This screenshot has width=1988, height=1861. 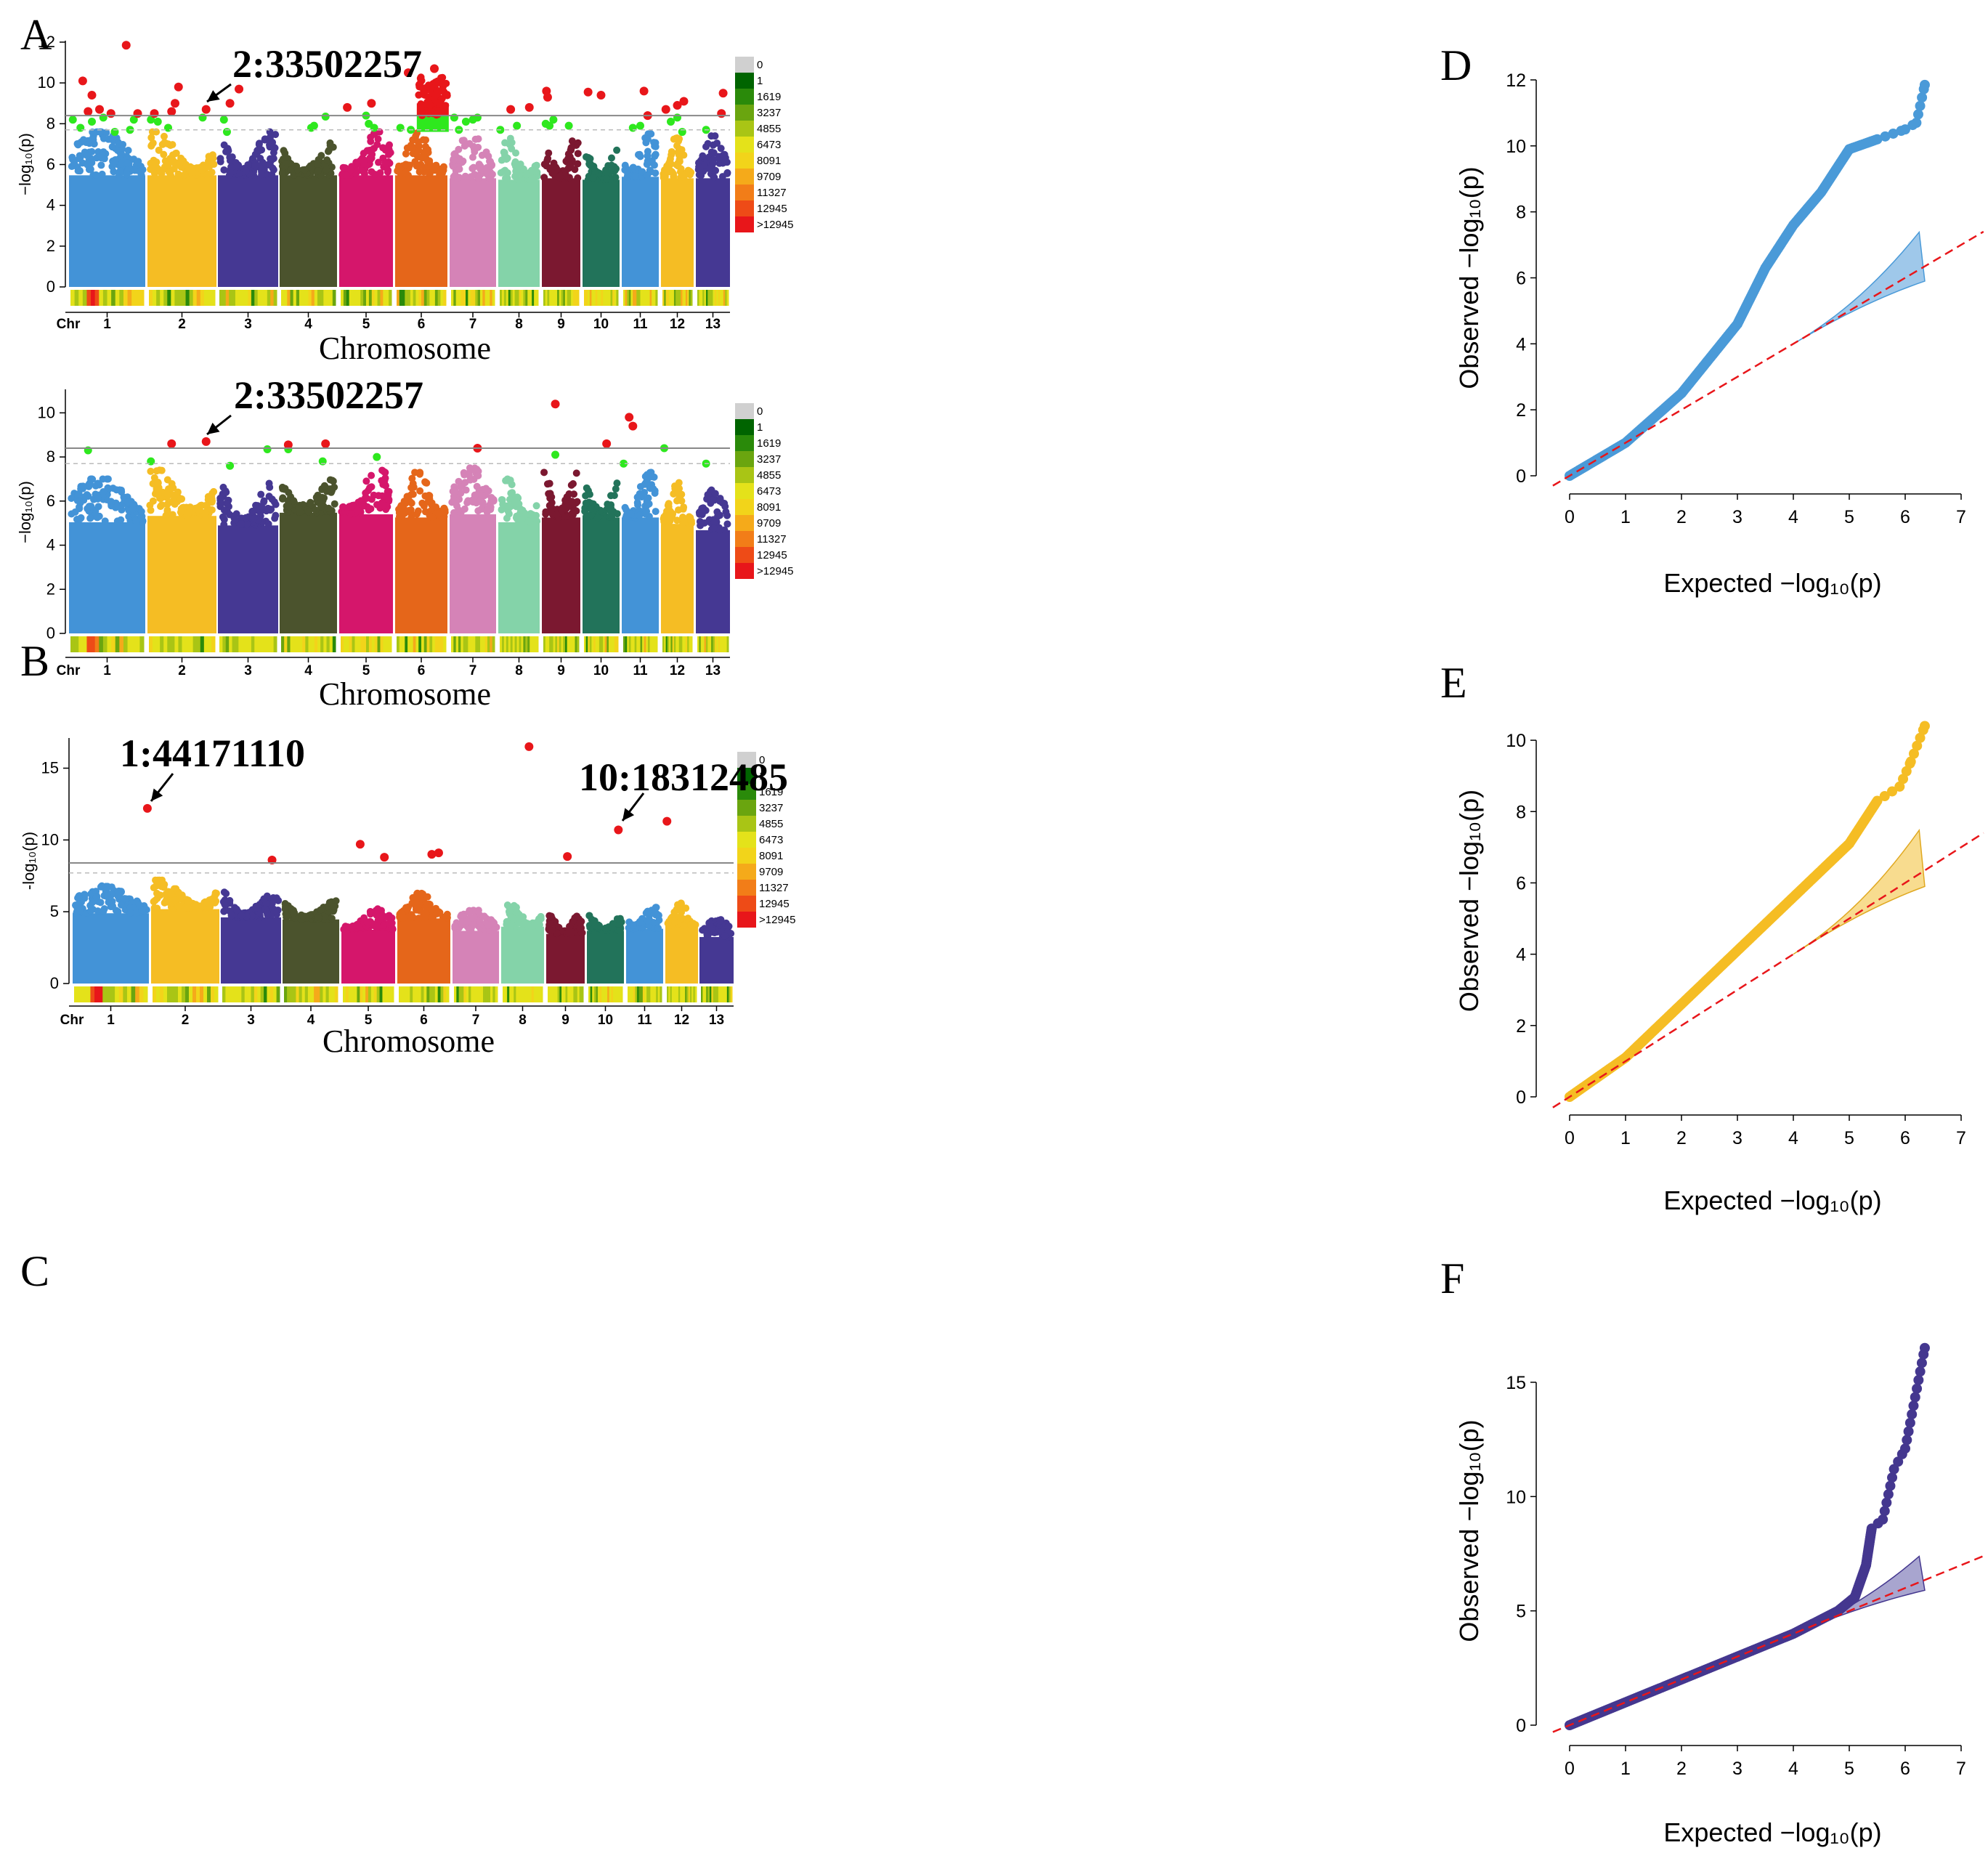 What do you see at coordinates (1849, 1138) in the screenshot?
I see `x-tick-label: 5` at bounding box center [1849, 1138].